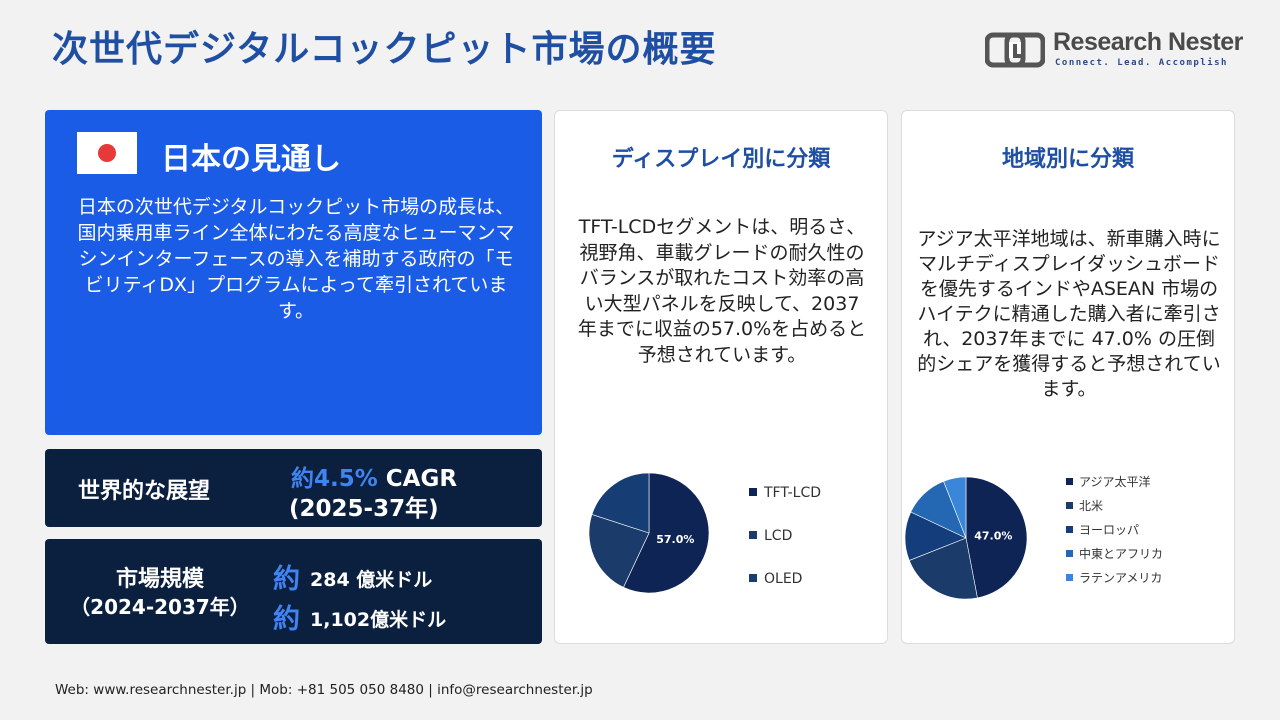  Describe the element at coordinates (378, 620) in the screenshot. I see `market-size-2037-value: 1,102億米ドル` at that location.